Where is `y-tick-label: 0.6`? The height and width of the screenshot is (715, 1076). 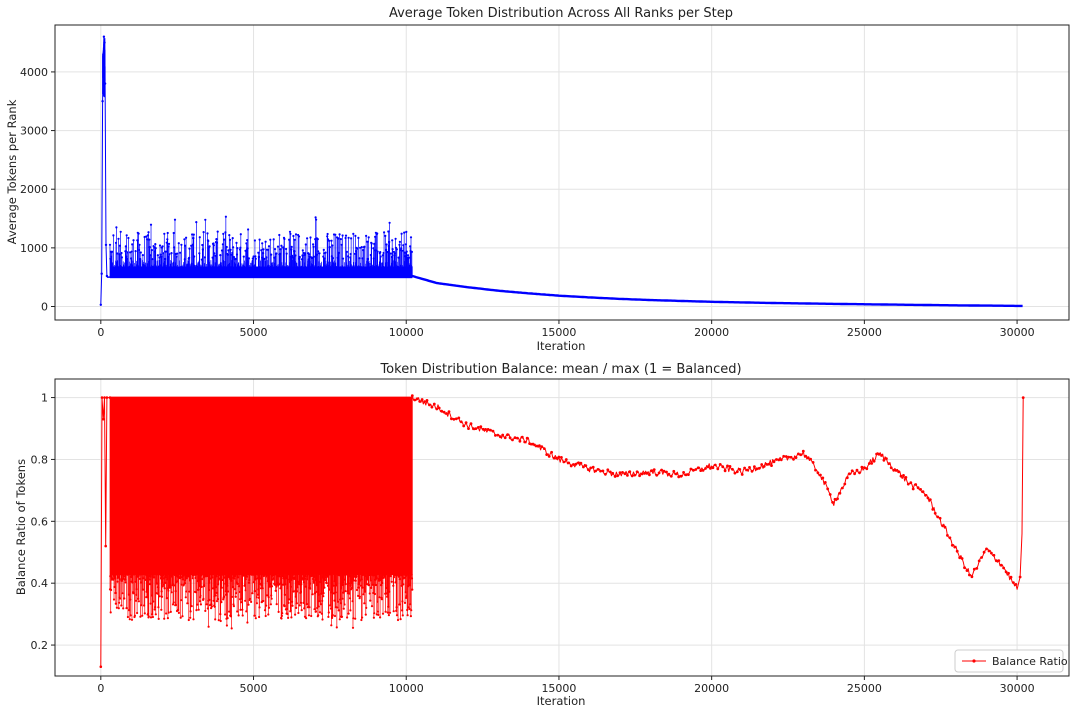 y-tick-label: 0.6 is located at coordinates (40, 521).